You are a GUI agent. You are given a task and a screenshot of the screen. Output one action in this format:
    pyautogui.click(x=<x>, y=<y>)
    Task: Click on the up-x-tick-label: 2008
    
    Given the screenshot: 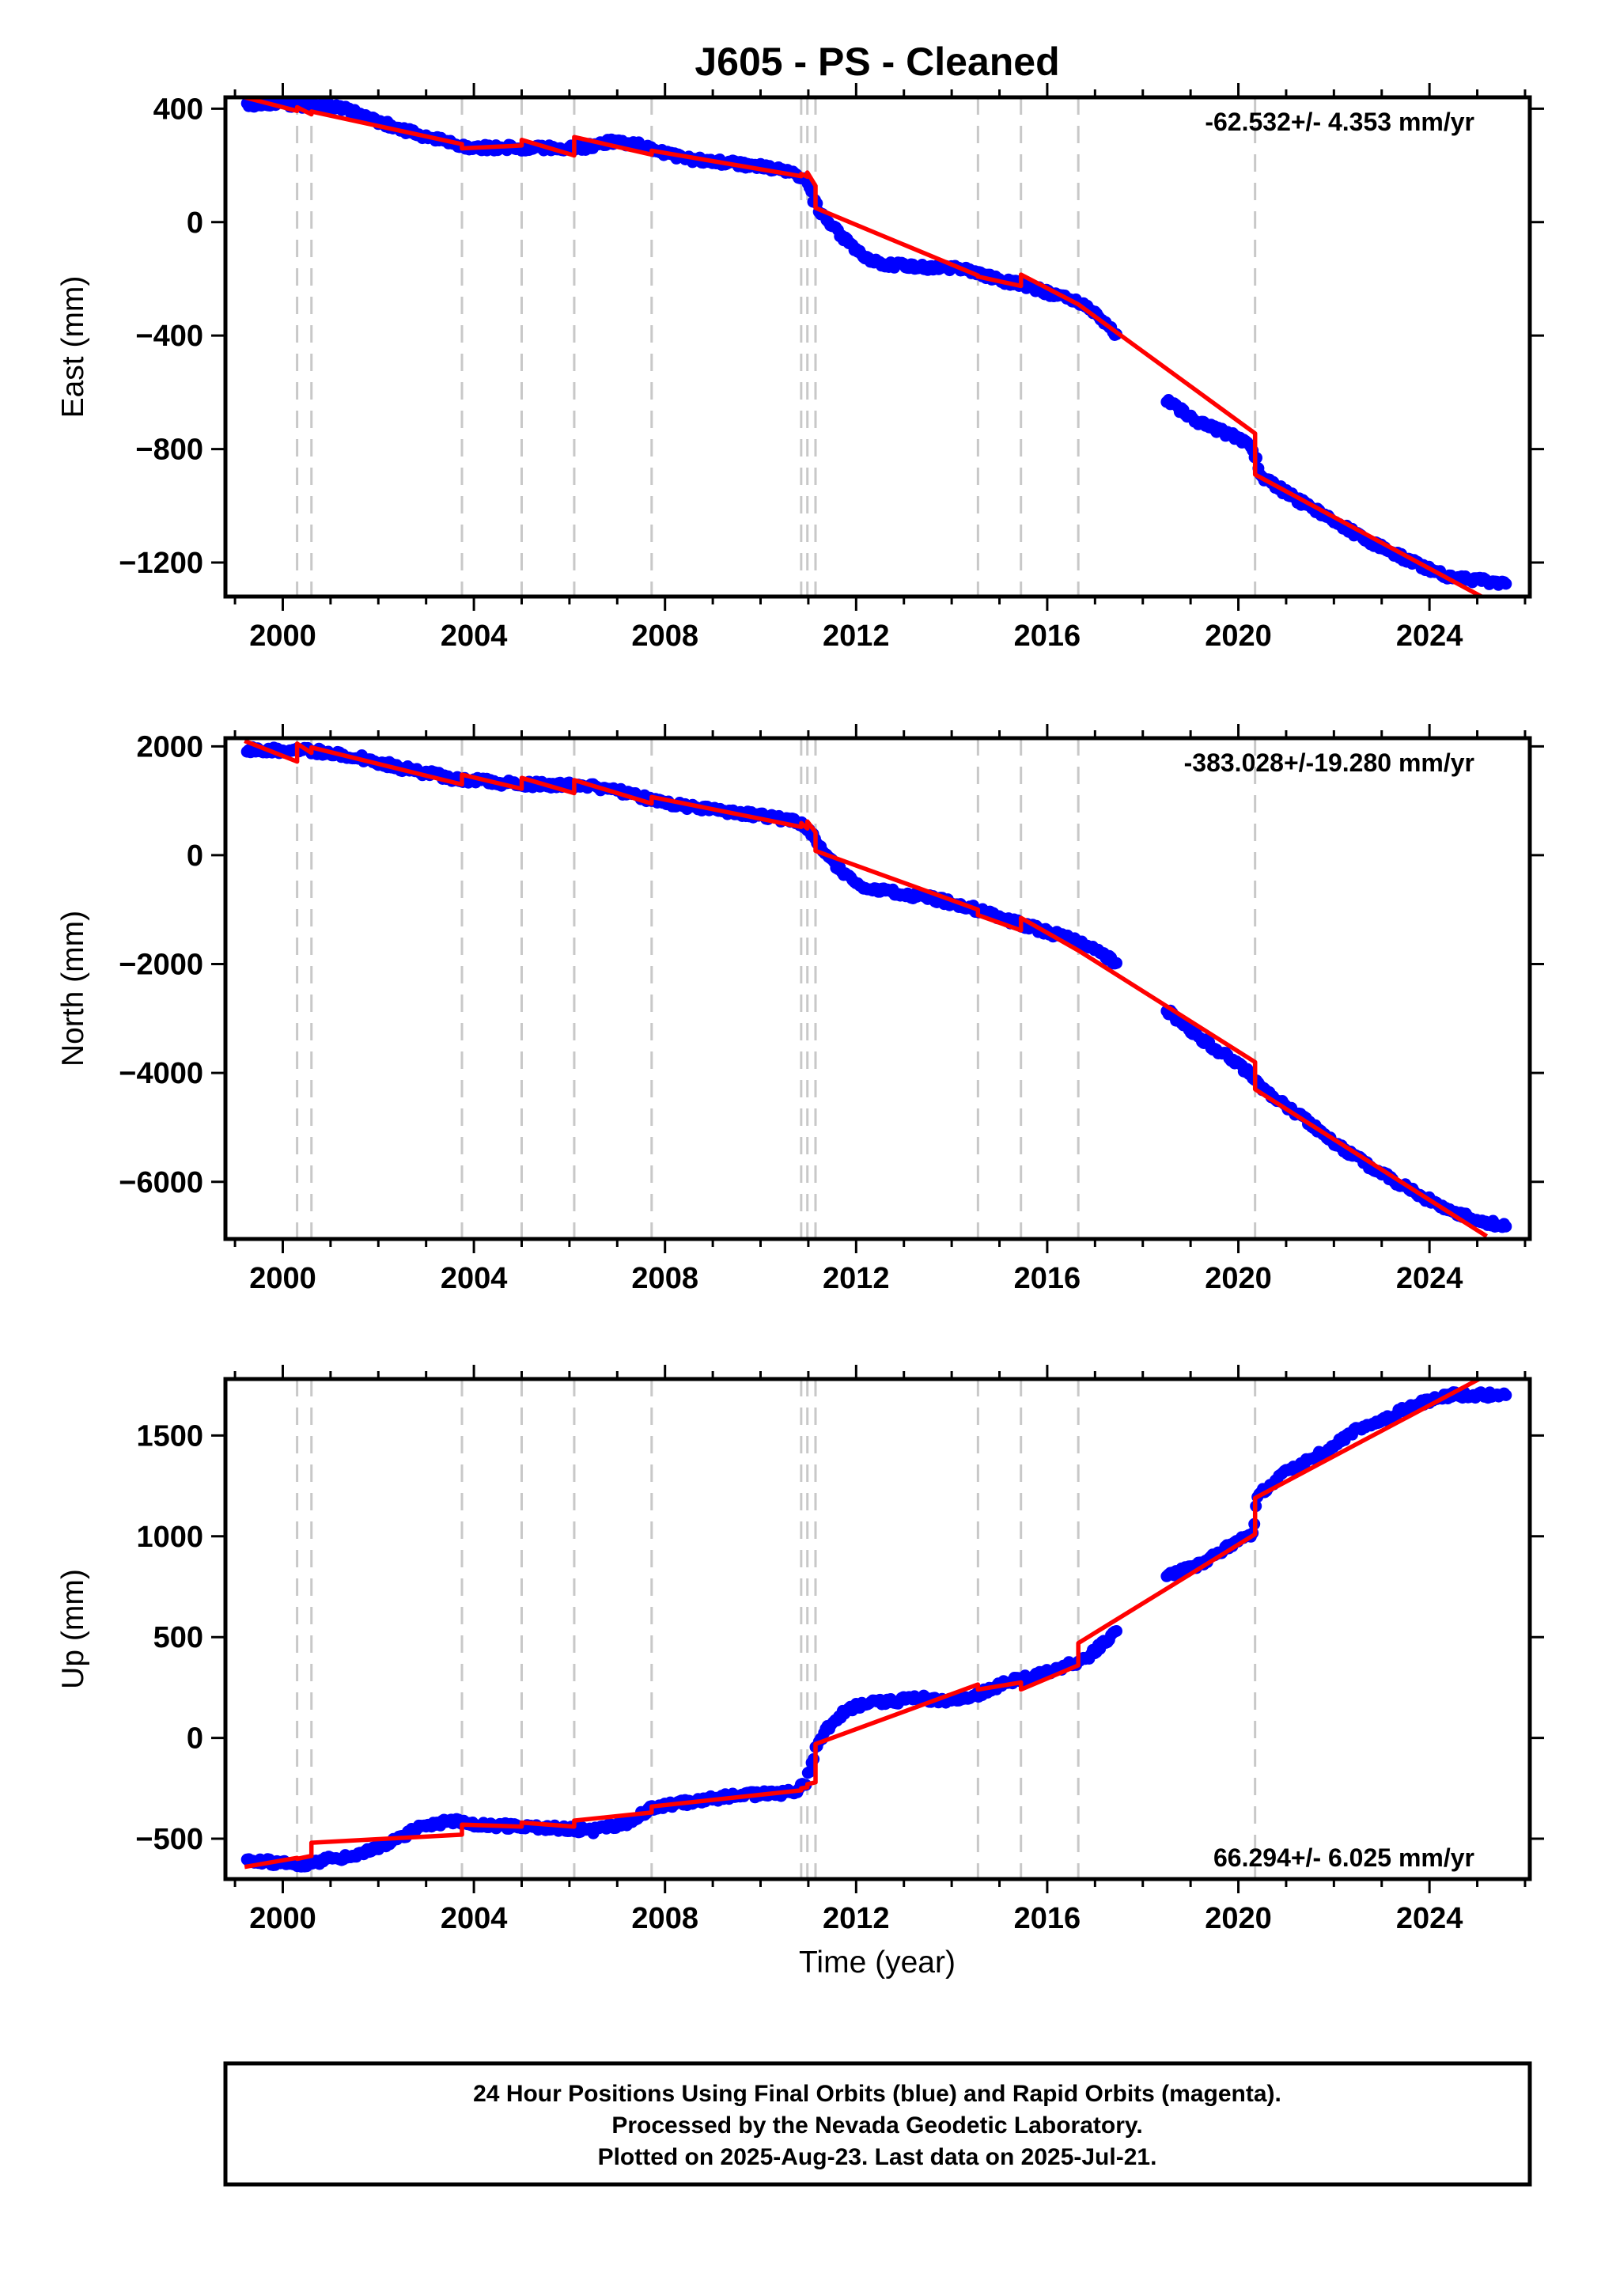 What is the action you would take?
    pyautogui.click(x=664, y=1918)
    